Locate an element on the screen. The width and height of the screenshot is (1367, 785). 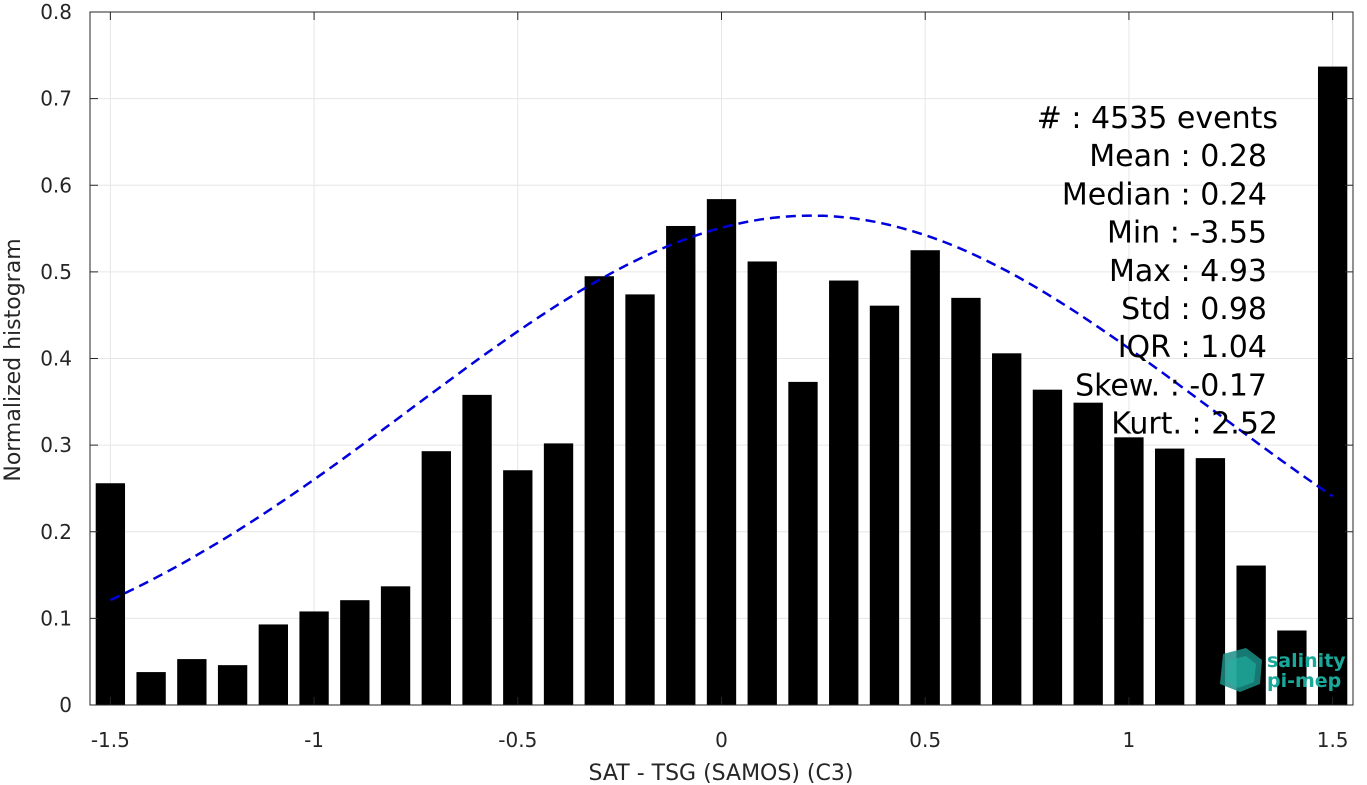
x-tick-label-3: 0 is located at coordinates (721, 740).